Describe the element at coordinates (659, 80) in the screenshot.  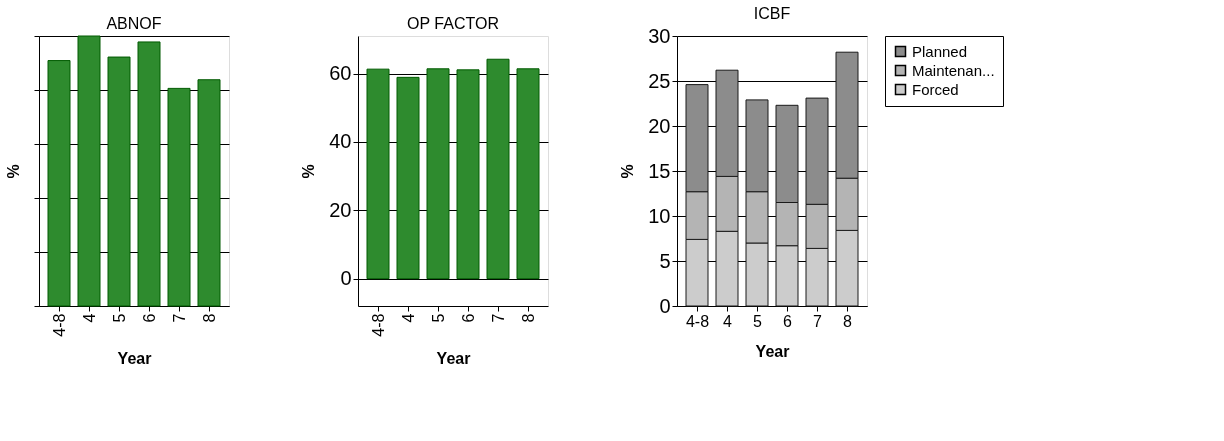
I see `y-tick-label: 25` at that location.